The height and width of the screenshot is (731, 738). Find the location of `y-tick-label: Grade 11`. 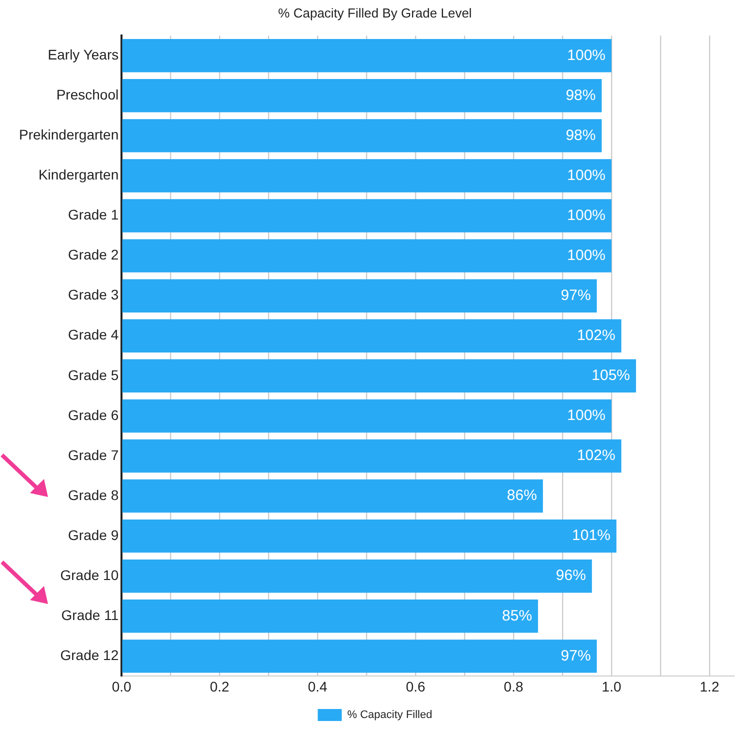

y-tick-label: Grade 11 is located at coordinates (90, 615).